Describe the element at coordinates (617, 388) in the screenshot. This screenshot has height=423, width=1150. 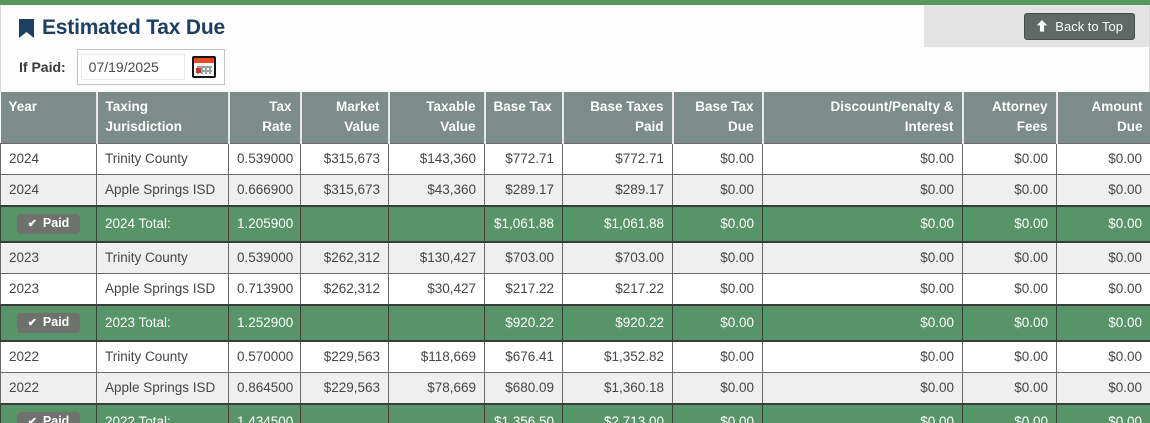
I see `cell-base_taxes_paid: $1,360.18` at that location.